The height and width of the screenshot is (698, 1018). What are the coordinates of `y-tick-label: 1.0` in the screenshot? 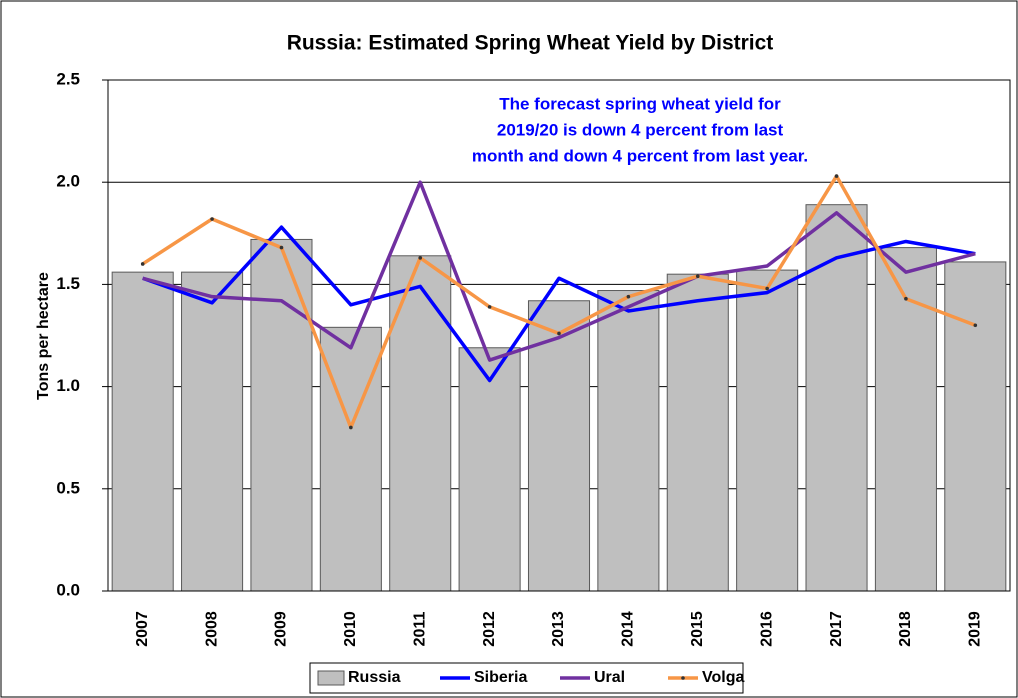 It's located at (68, 385).